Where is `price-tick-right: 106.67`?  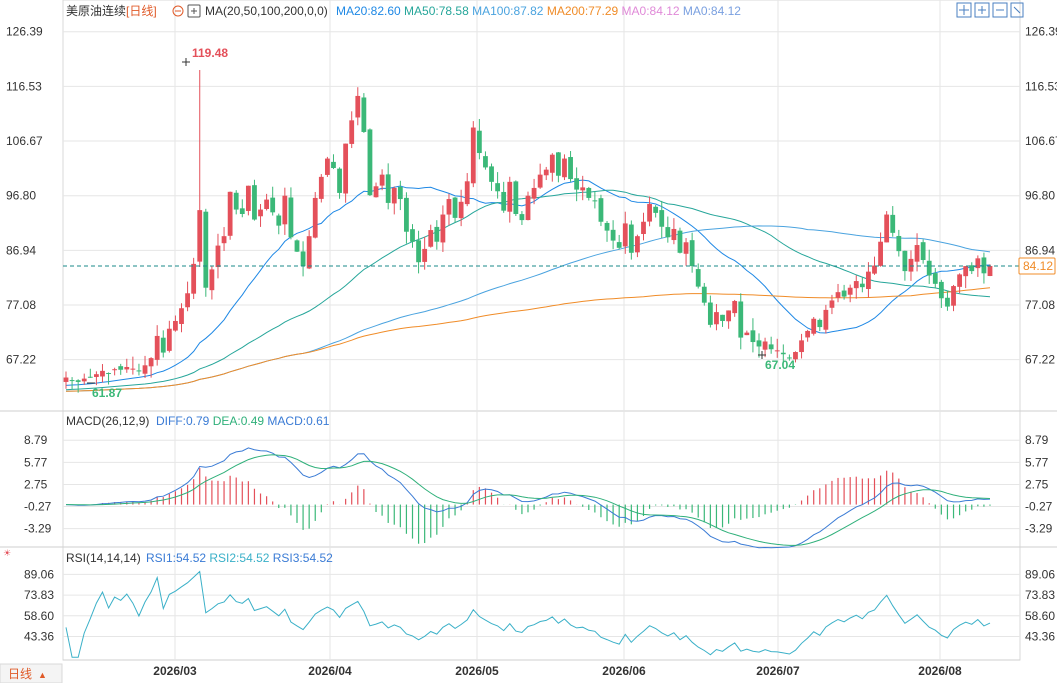
price-tick-right: 106.67 is located at coordinates (1041, 141).